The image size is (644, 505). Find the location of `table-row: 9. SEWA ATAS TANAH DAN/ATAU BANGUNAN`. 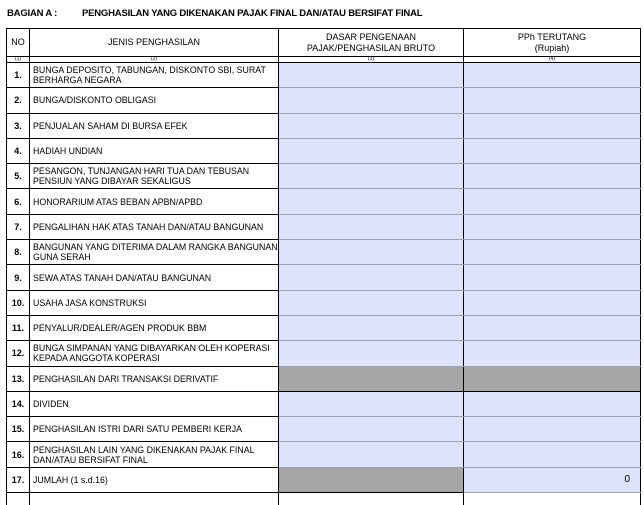

table-row: 9. SEWA ATAS TANAH DAN/ATAU BANGUNAN is located at coordinates (323, 277).